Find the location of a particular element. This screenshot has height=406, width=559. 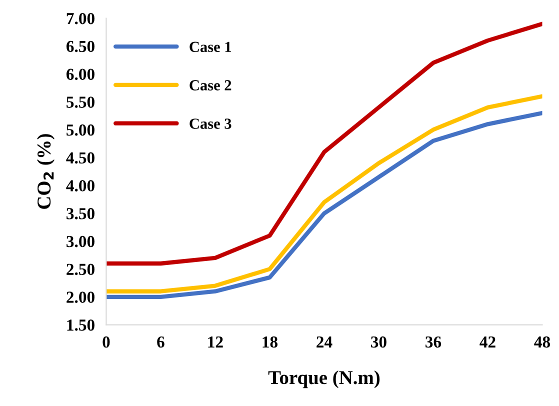

x-tick-label: 0 is located at coordinates (106, 342).